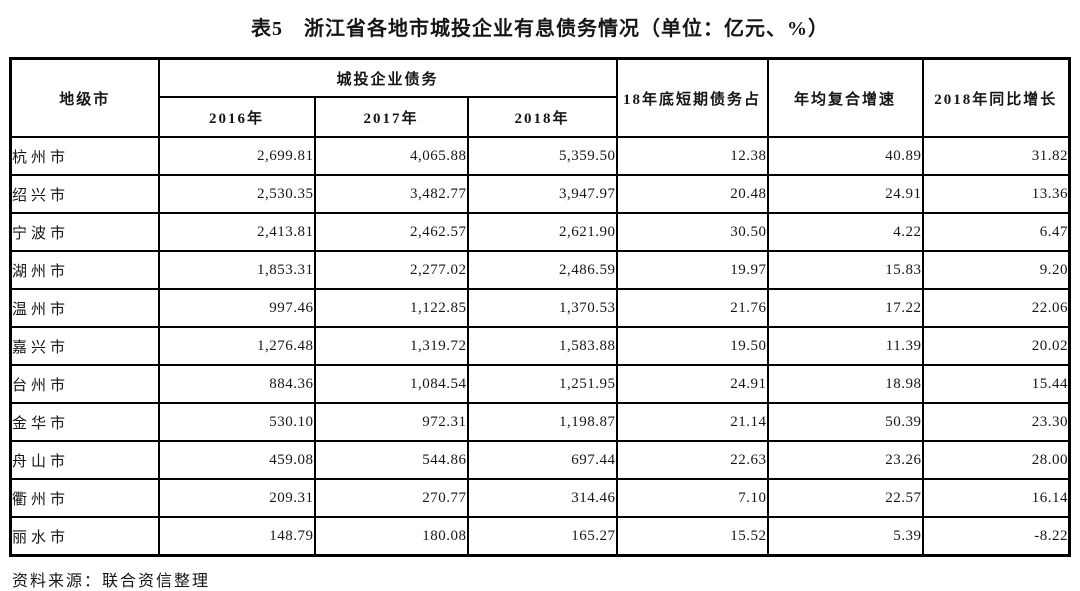  I want to click on debt-2016-cell: 2,530.35, so click(236, 194).